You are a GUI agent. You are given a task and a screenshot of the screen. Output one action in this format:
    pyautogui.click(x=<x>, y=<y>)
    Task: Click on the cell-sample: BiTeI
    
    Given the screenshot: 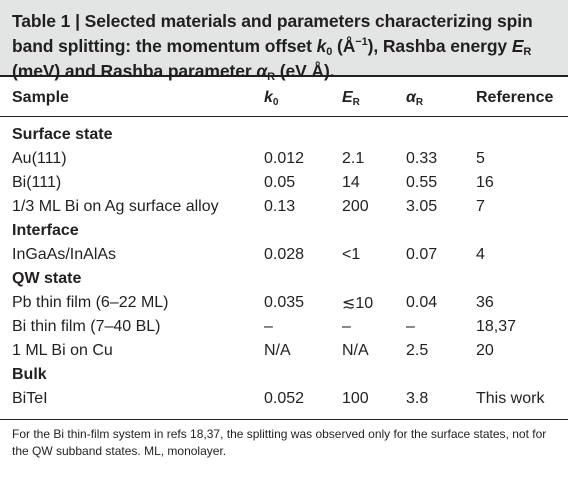 What is the action you would take?
    pyautogui.click(x=30, y=398)
    